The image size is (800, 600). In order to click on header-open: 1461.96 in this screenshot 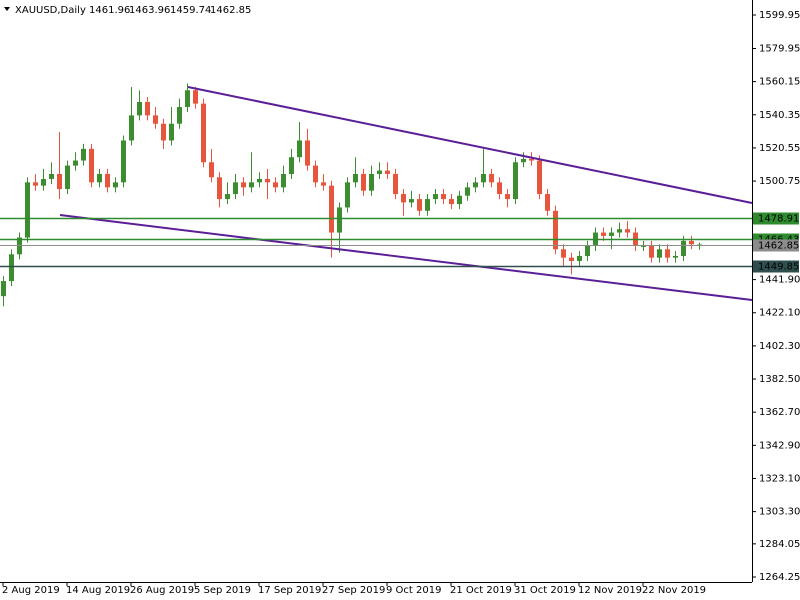, I will do `click(109, 10)`.